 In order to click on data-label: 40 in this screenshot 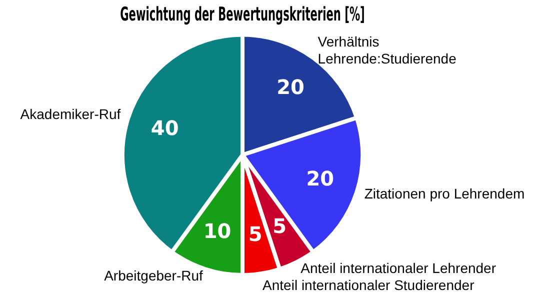, I will do `click(164, 128)`.